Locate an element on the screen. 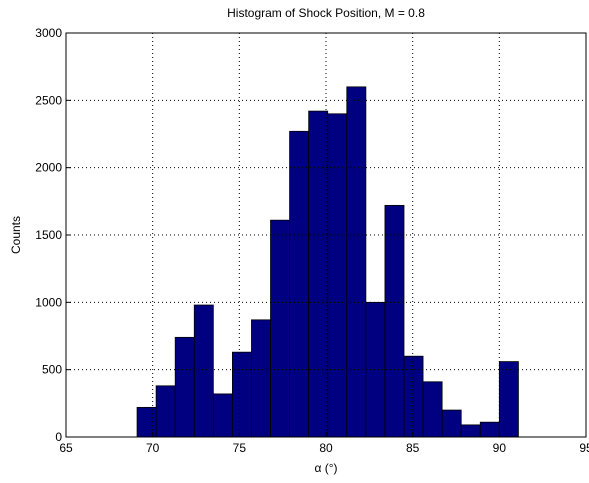 The height and width of the screenshot is (483, 589). x-tick-label: 95 is located at coordinates (584, 448).